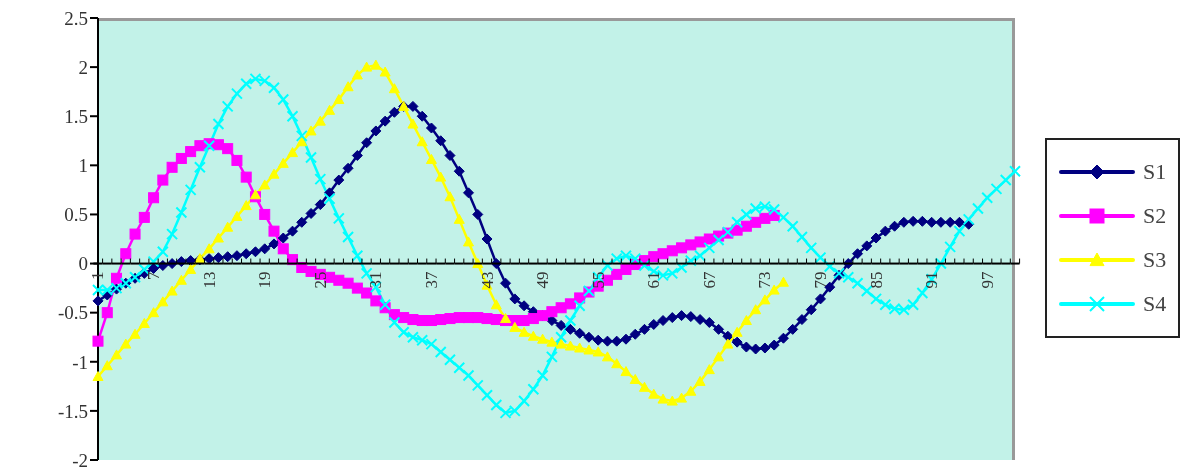 Image resolution: width=1192 pixels, height=472 pixels. I want to click on x-tick-label: 49, so click(543, 280).